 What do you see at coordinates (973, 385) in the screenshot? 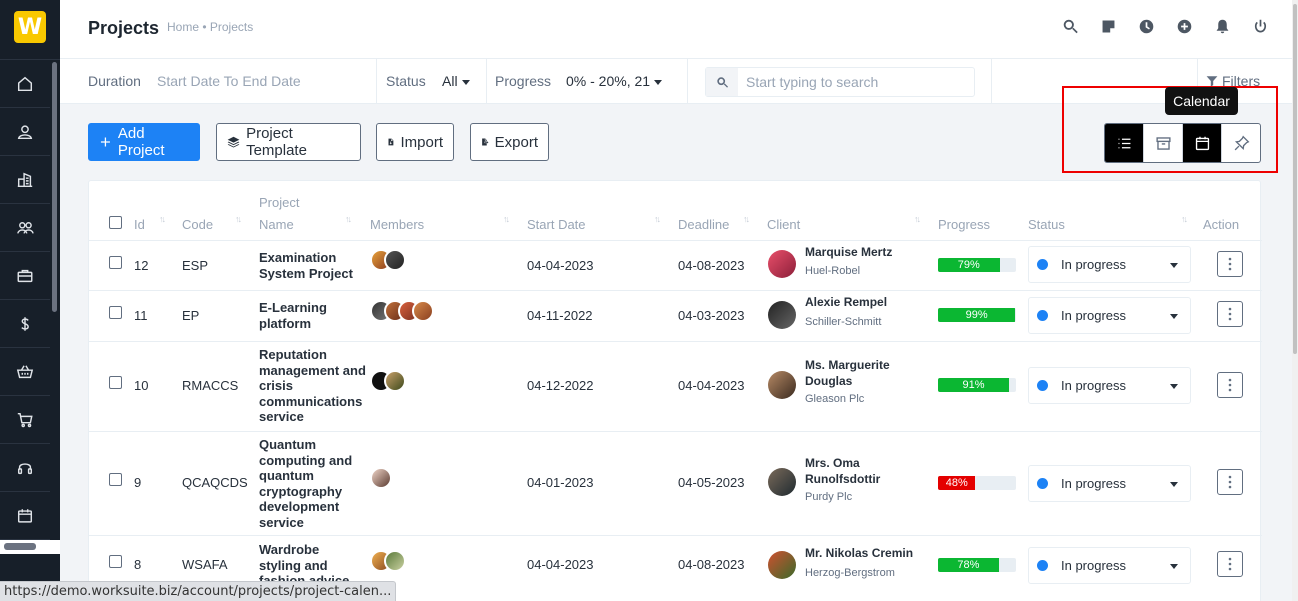
I see `progress-fill: 91%` at bounding box center [973, 385].